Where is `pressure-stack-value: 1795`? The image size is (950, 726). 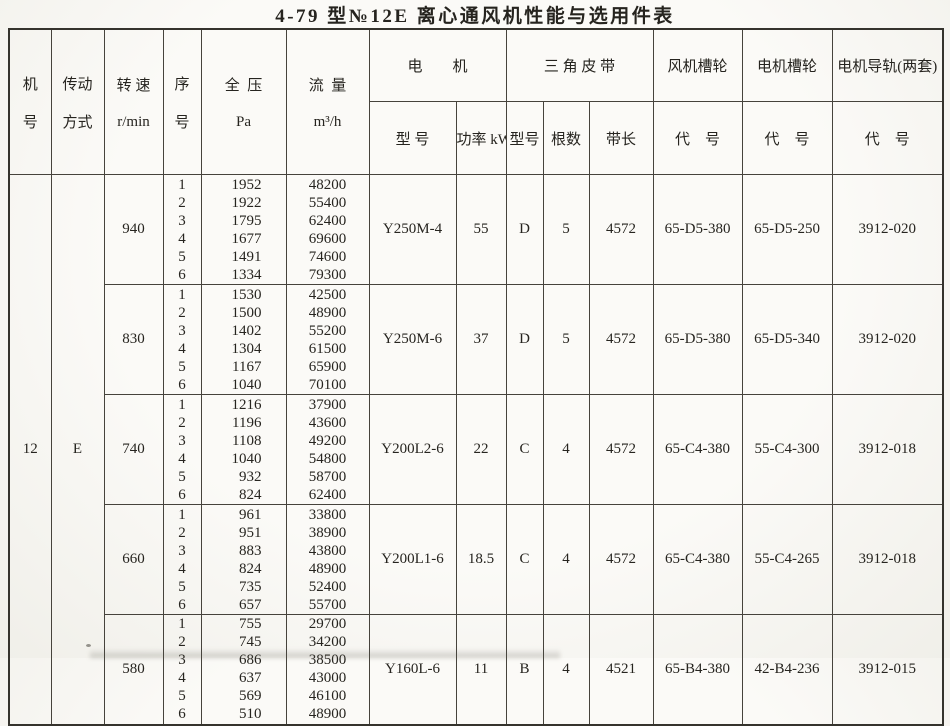 pressure-stack-value: 1795 is located at coordinates (246, 220).